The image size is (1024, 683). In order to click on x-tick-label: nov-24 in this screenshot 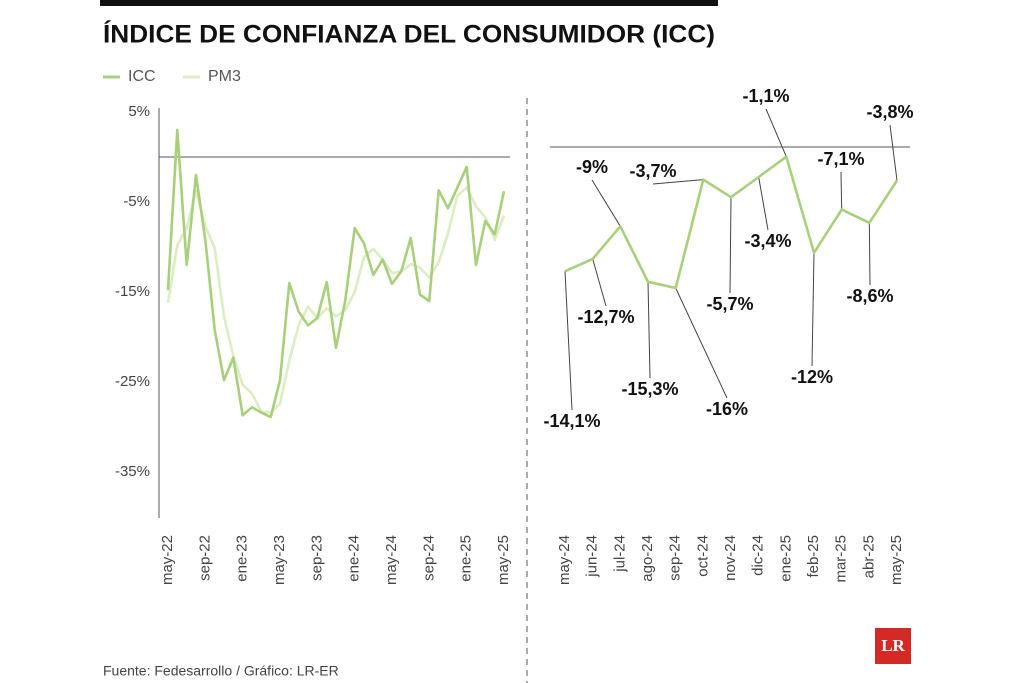, I will do `click(730, 558)`.